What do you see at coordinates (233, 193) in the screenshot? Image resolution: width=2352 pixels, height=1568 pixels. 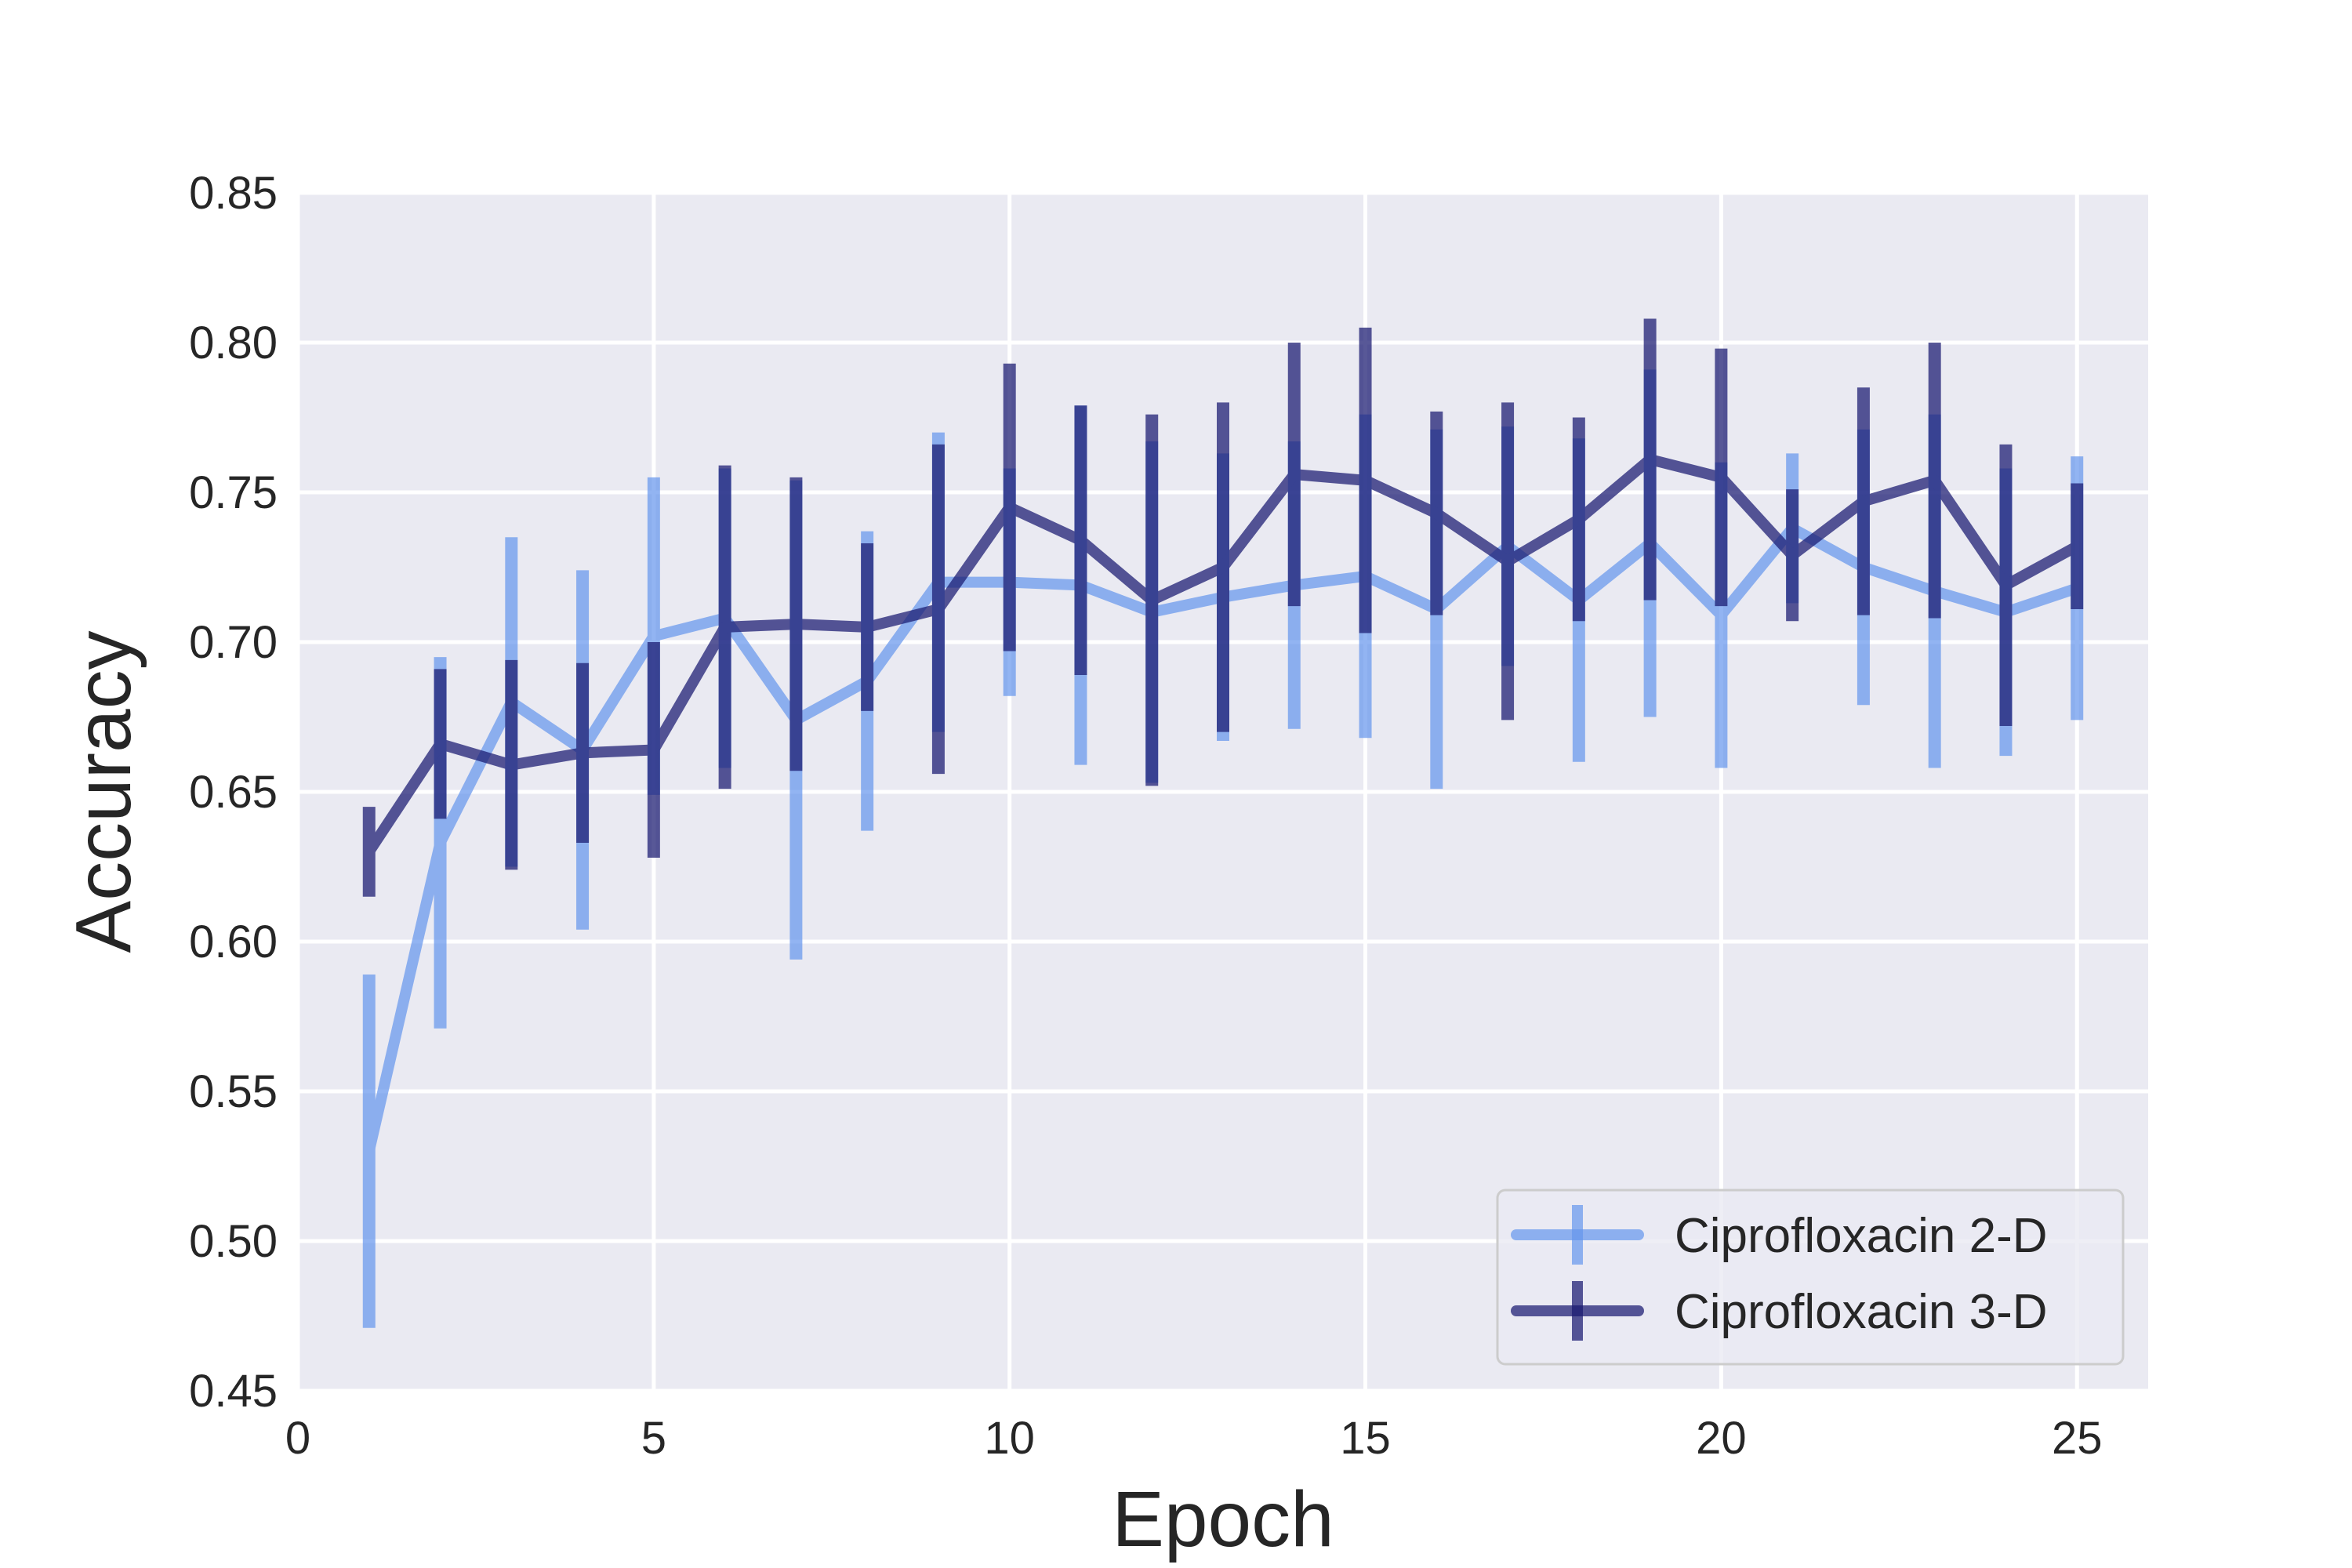 I see `y-tick-label: 0.85` at bounding box center [233, 193].